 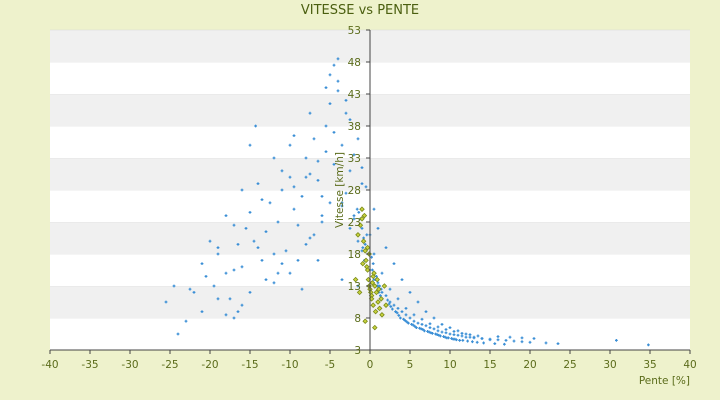 I want to click on x-tick-label: -5, so click(x=330, y=365).